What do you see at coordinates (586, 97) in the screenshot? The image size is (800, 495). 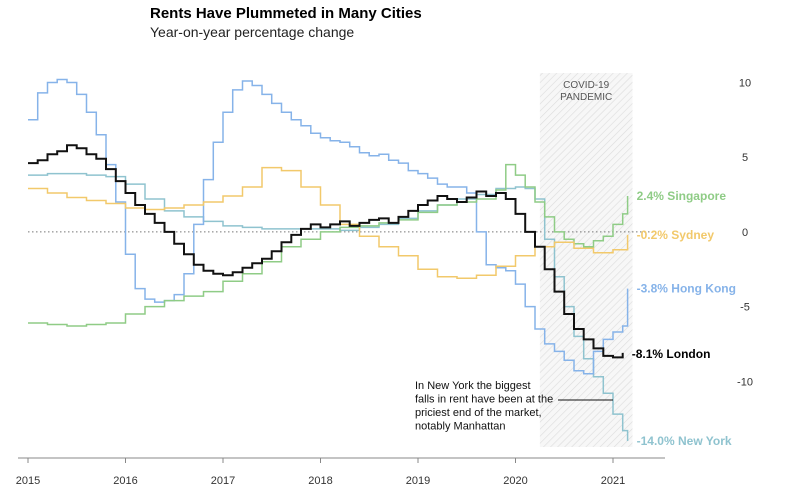 I see `covid-label-2: PANDEMIC` at bounding box center [586, 97].